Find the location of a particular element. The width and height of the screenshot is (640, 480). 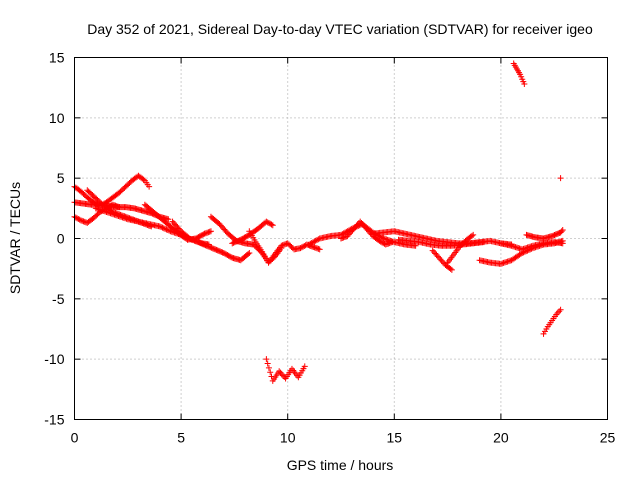

y-tick-label: 0 is located at coordinates (61, 239).